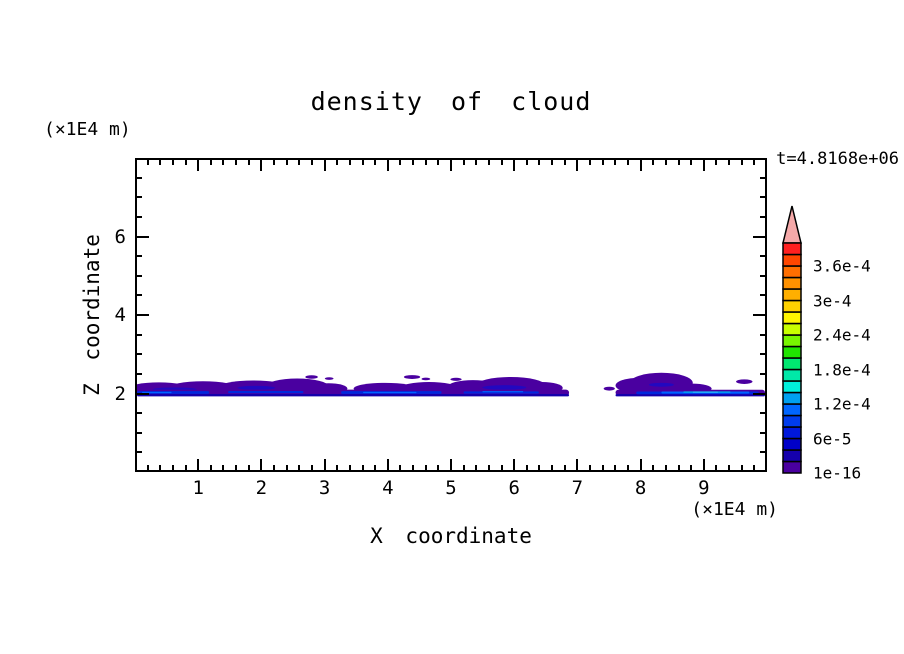 The width and height of the screenshot is (904, 654). Describe the element at coordinates (143, 315) in the screenshot. I see `z-major-tick` at that location.